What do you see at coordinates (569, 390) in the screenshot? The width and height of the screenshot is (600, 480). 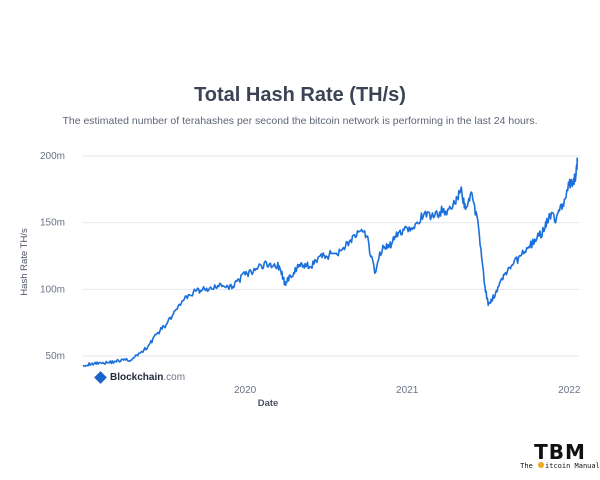 I see `x-tick-label: 2022` at bounding box center [569, 390].